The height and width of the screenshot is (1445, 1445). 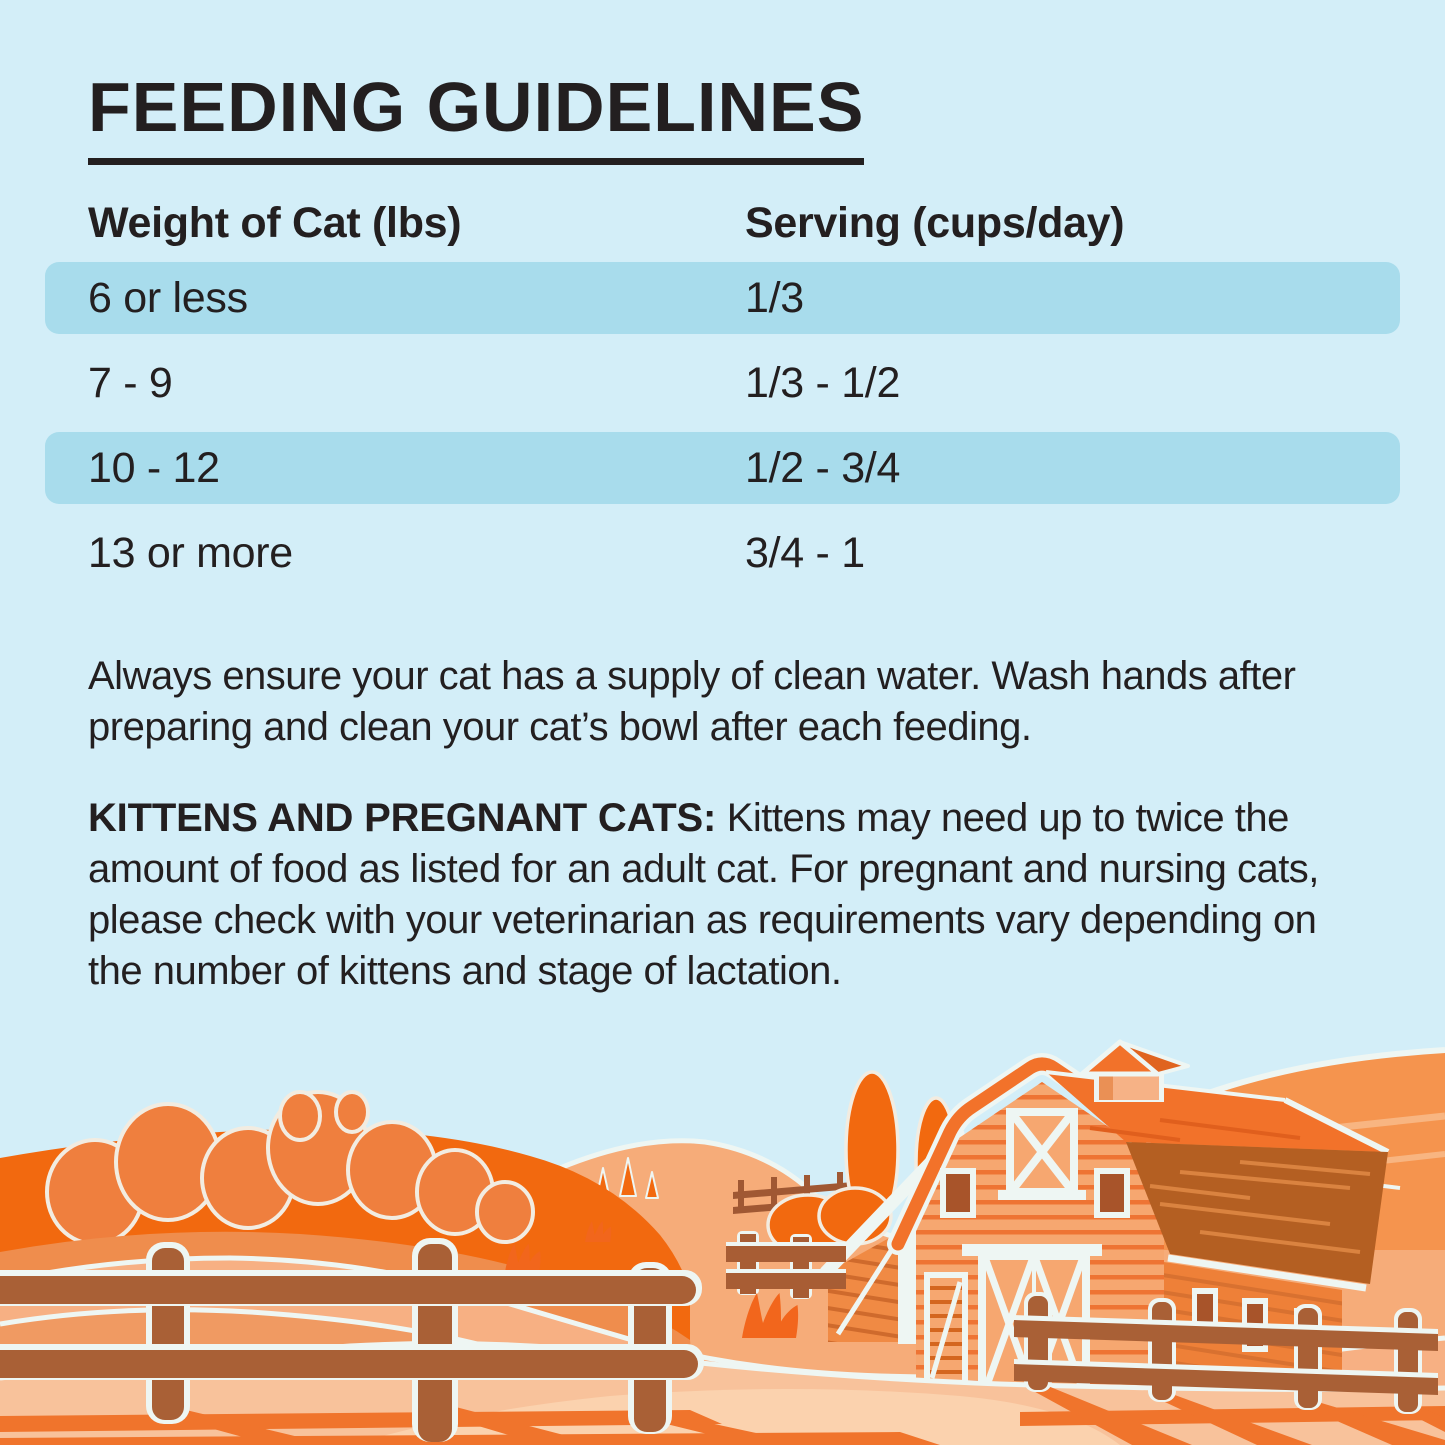 I want to click on table-row: 6 or less 1/3, so click(x=722, y=298).